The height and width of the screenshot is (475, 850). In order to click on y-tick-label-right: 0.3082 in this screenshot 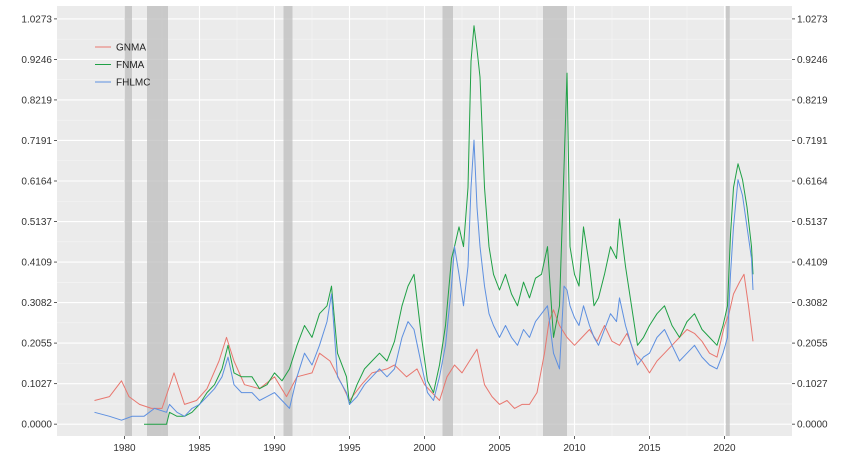, I will do `click(812, 303)`.